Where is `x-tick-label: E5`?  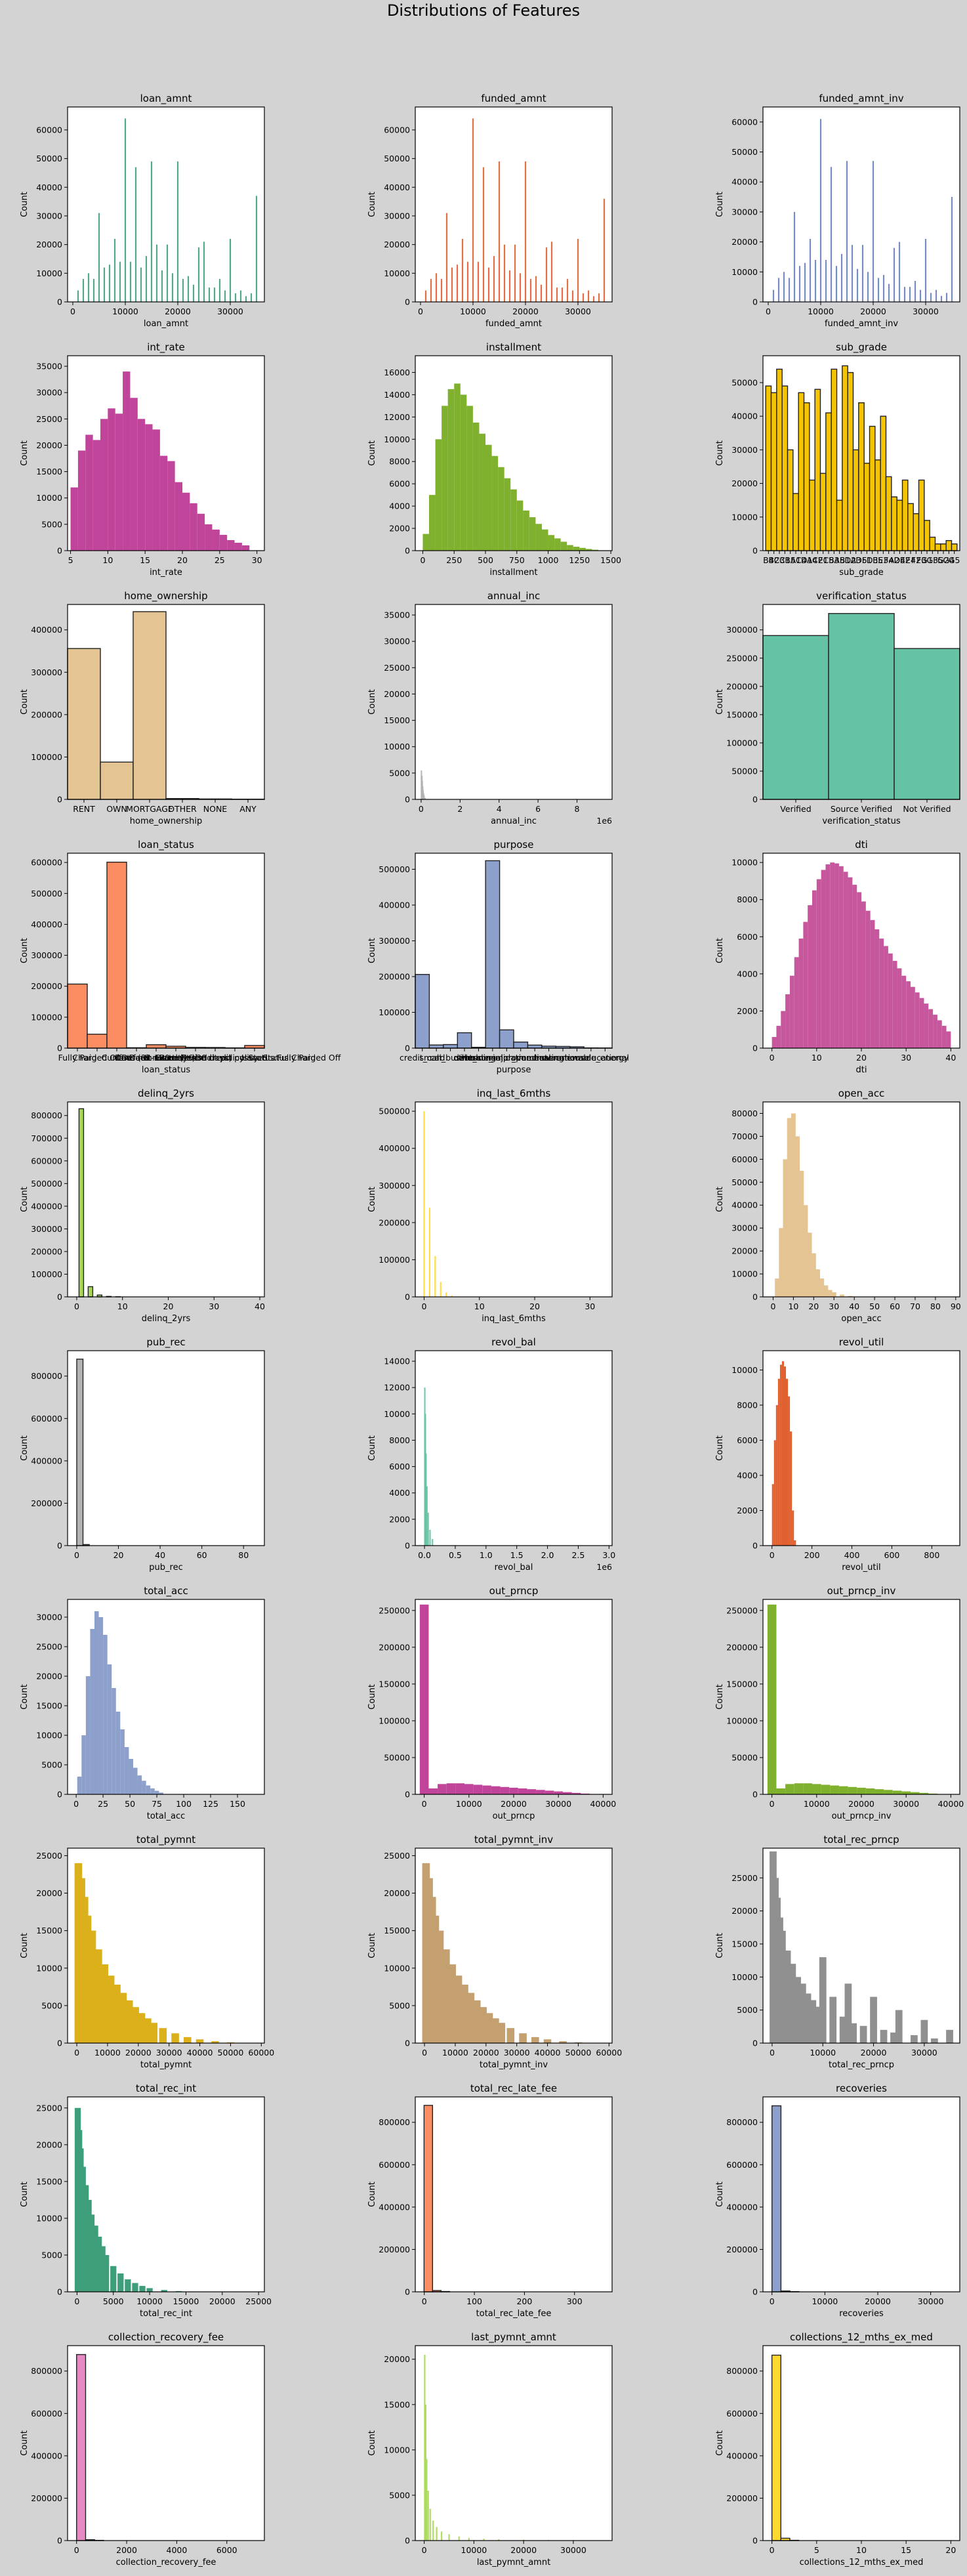
x-tick-label: E5 is located at coordinates (878, 560).